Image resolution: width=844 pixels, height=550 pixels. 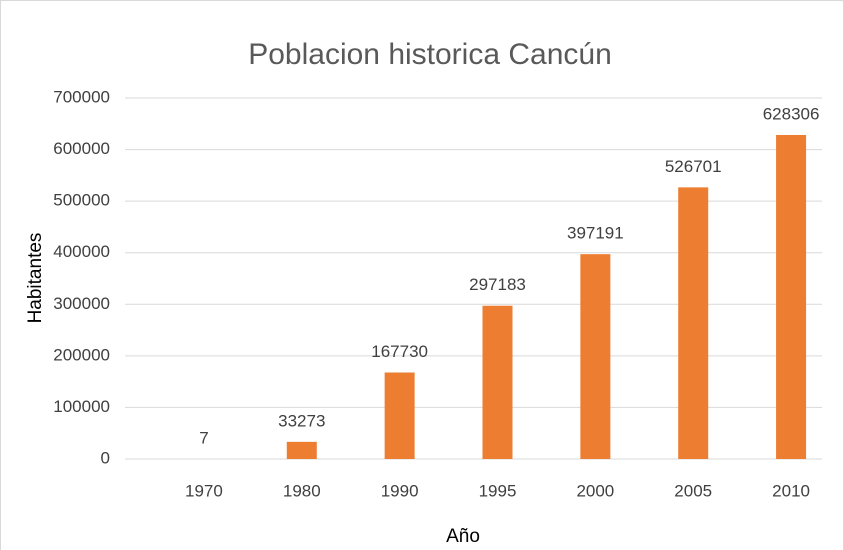 I want to click on y-axis-label: Habitantes, so click(x=35, y=278).